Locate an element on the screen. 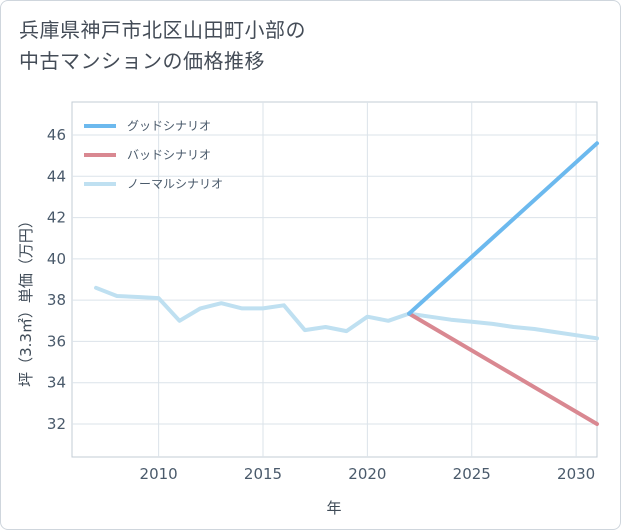 The image size is (621, 530). legend-label: バッドシナリオ is located at coordinates (169, 155).